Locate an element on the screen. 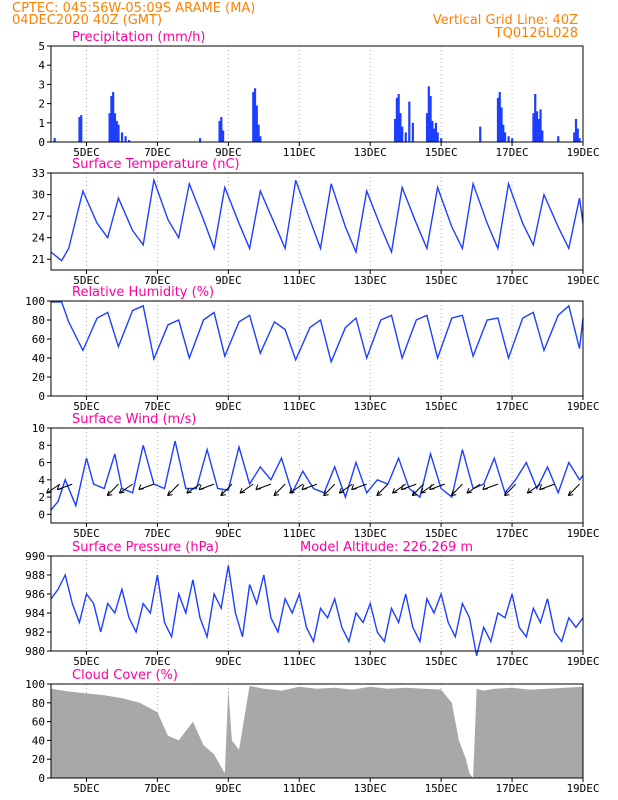 The image size is (618, 800). wind-ytick-label: 6 is located at coordinates (41, 463).